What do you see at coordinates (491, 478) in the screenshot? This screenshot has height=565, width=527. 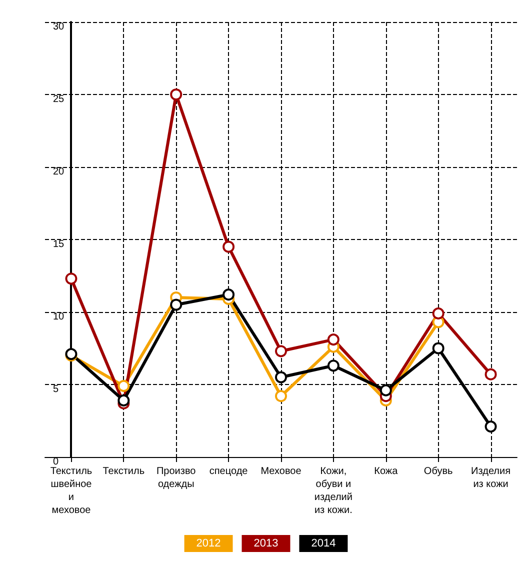 I see `x-tick-label: Изделия из кожи` at bounding box center [491, 478].